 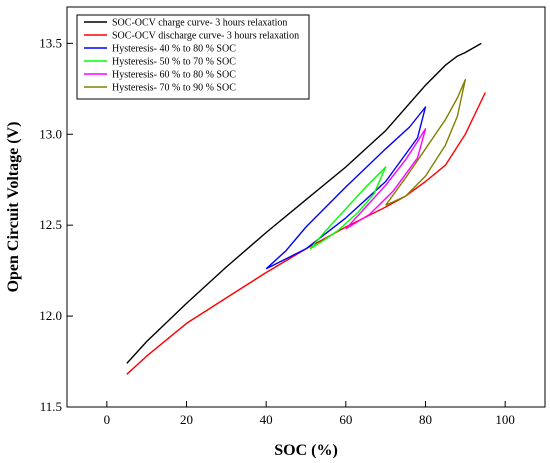 I want to click on legend-label: Hysteresis- 60 % to 80 % SOC, so click(x=174, y=75).